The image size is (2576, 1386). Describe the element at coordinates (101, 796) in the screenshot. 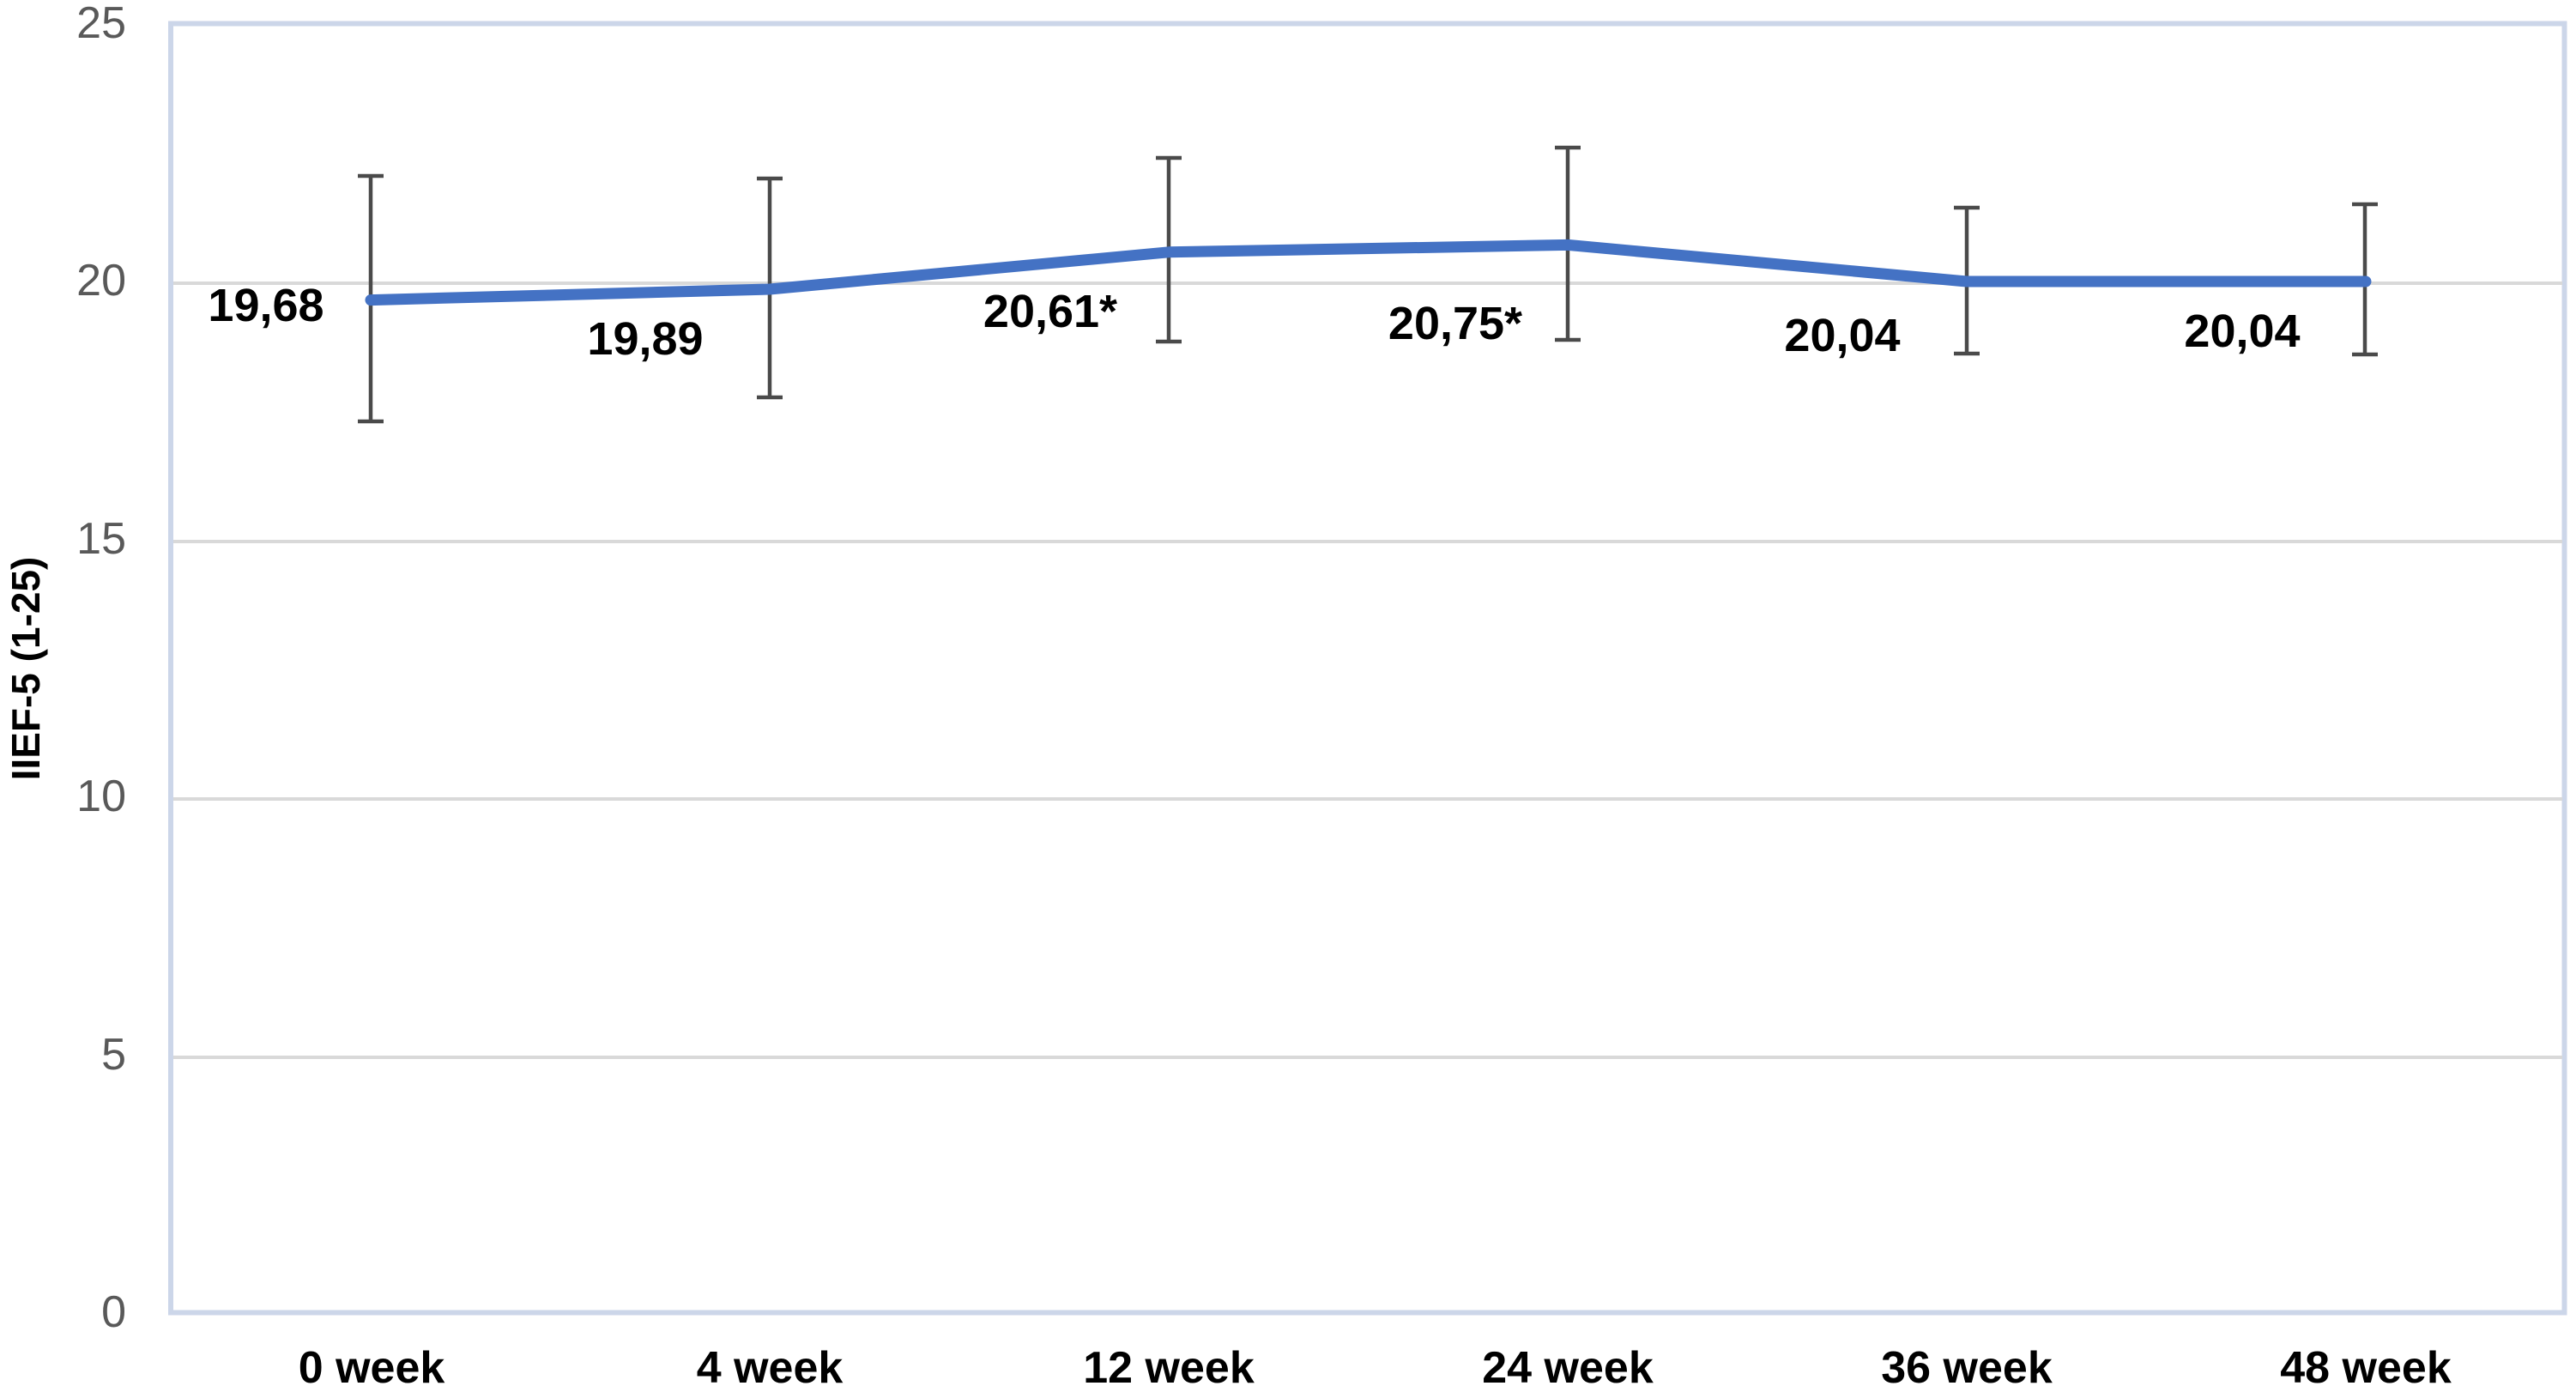

I see `svg-text: 10` at that location.